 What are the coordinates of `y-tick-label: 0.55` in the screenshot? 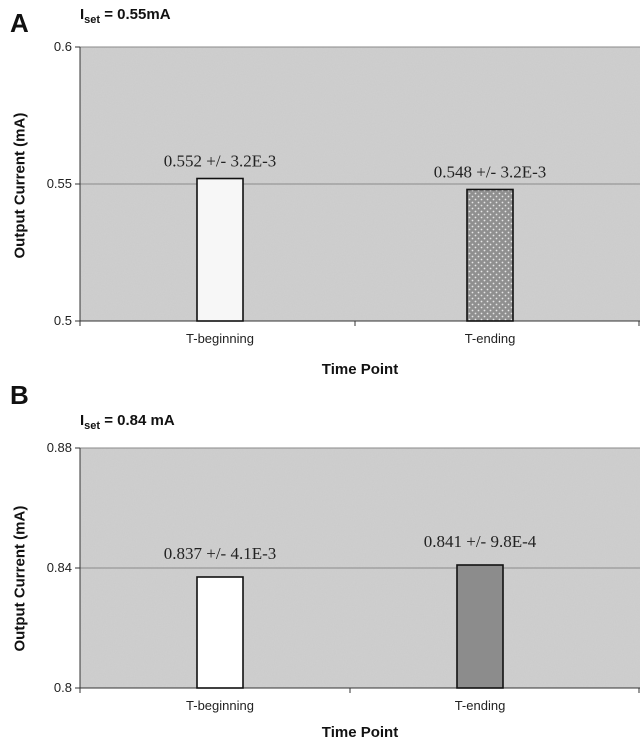 It's located at (59, 183).